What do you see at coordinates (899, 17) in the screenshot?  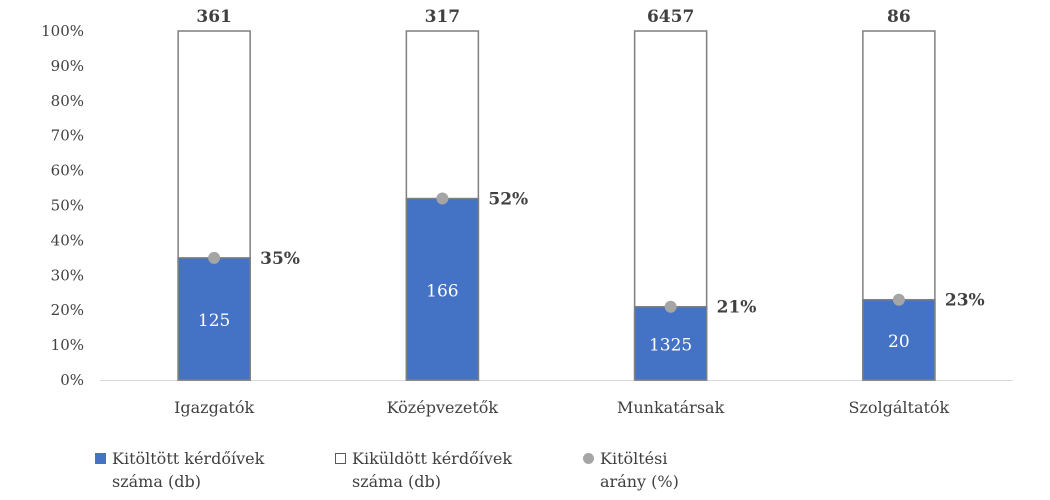 I see `sent-count-label: 86` at bounding box center [899, 17].